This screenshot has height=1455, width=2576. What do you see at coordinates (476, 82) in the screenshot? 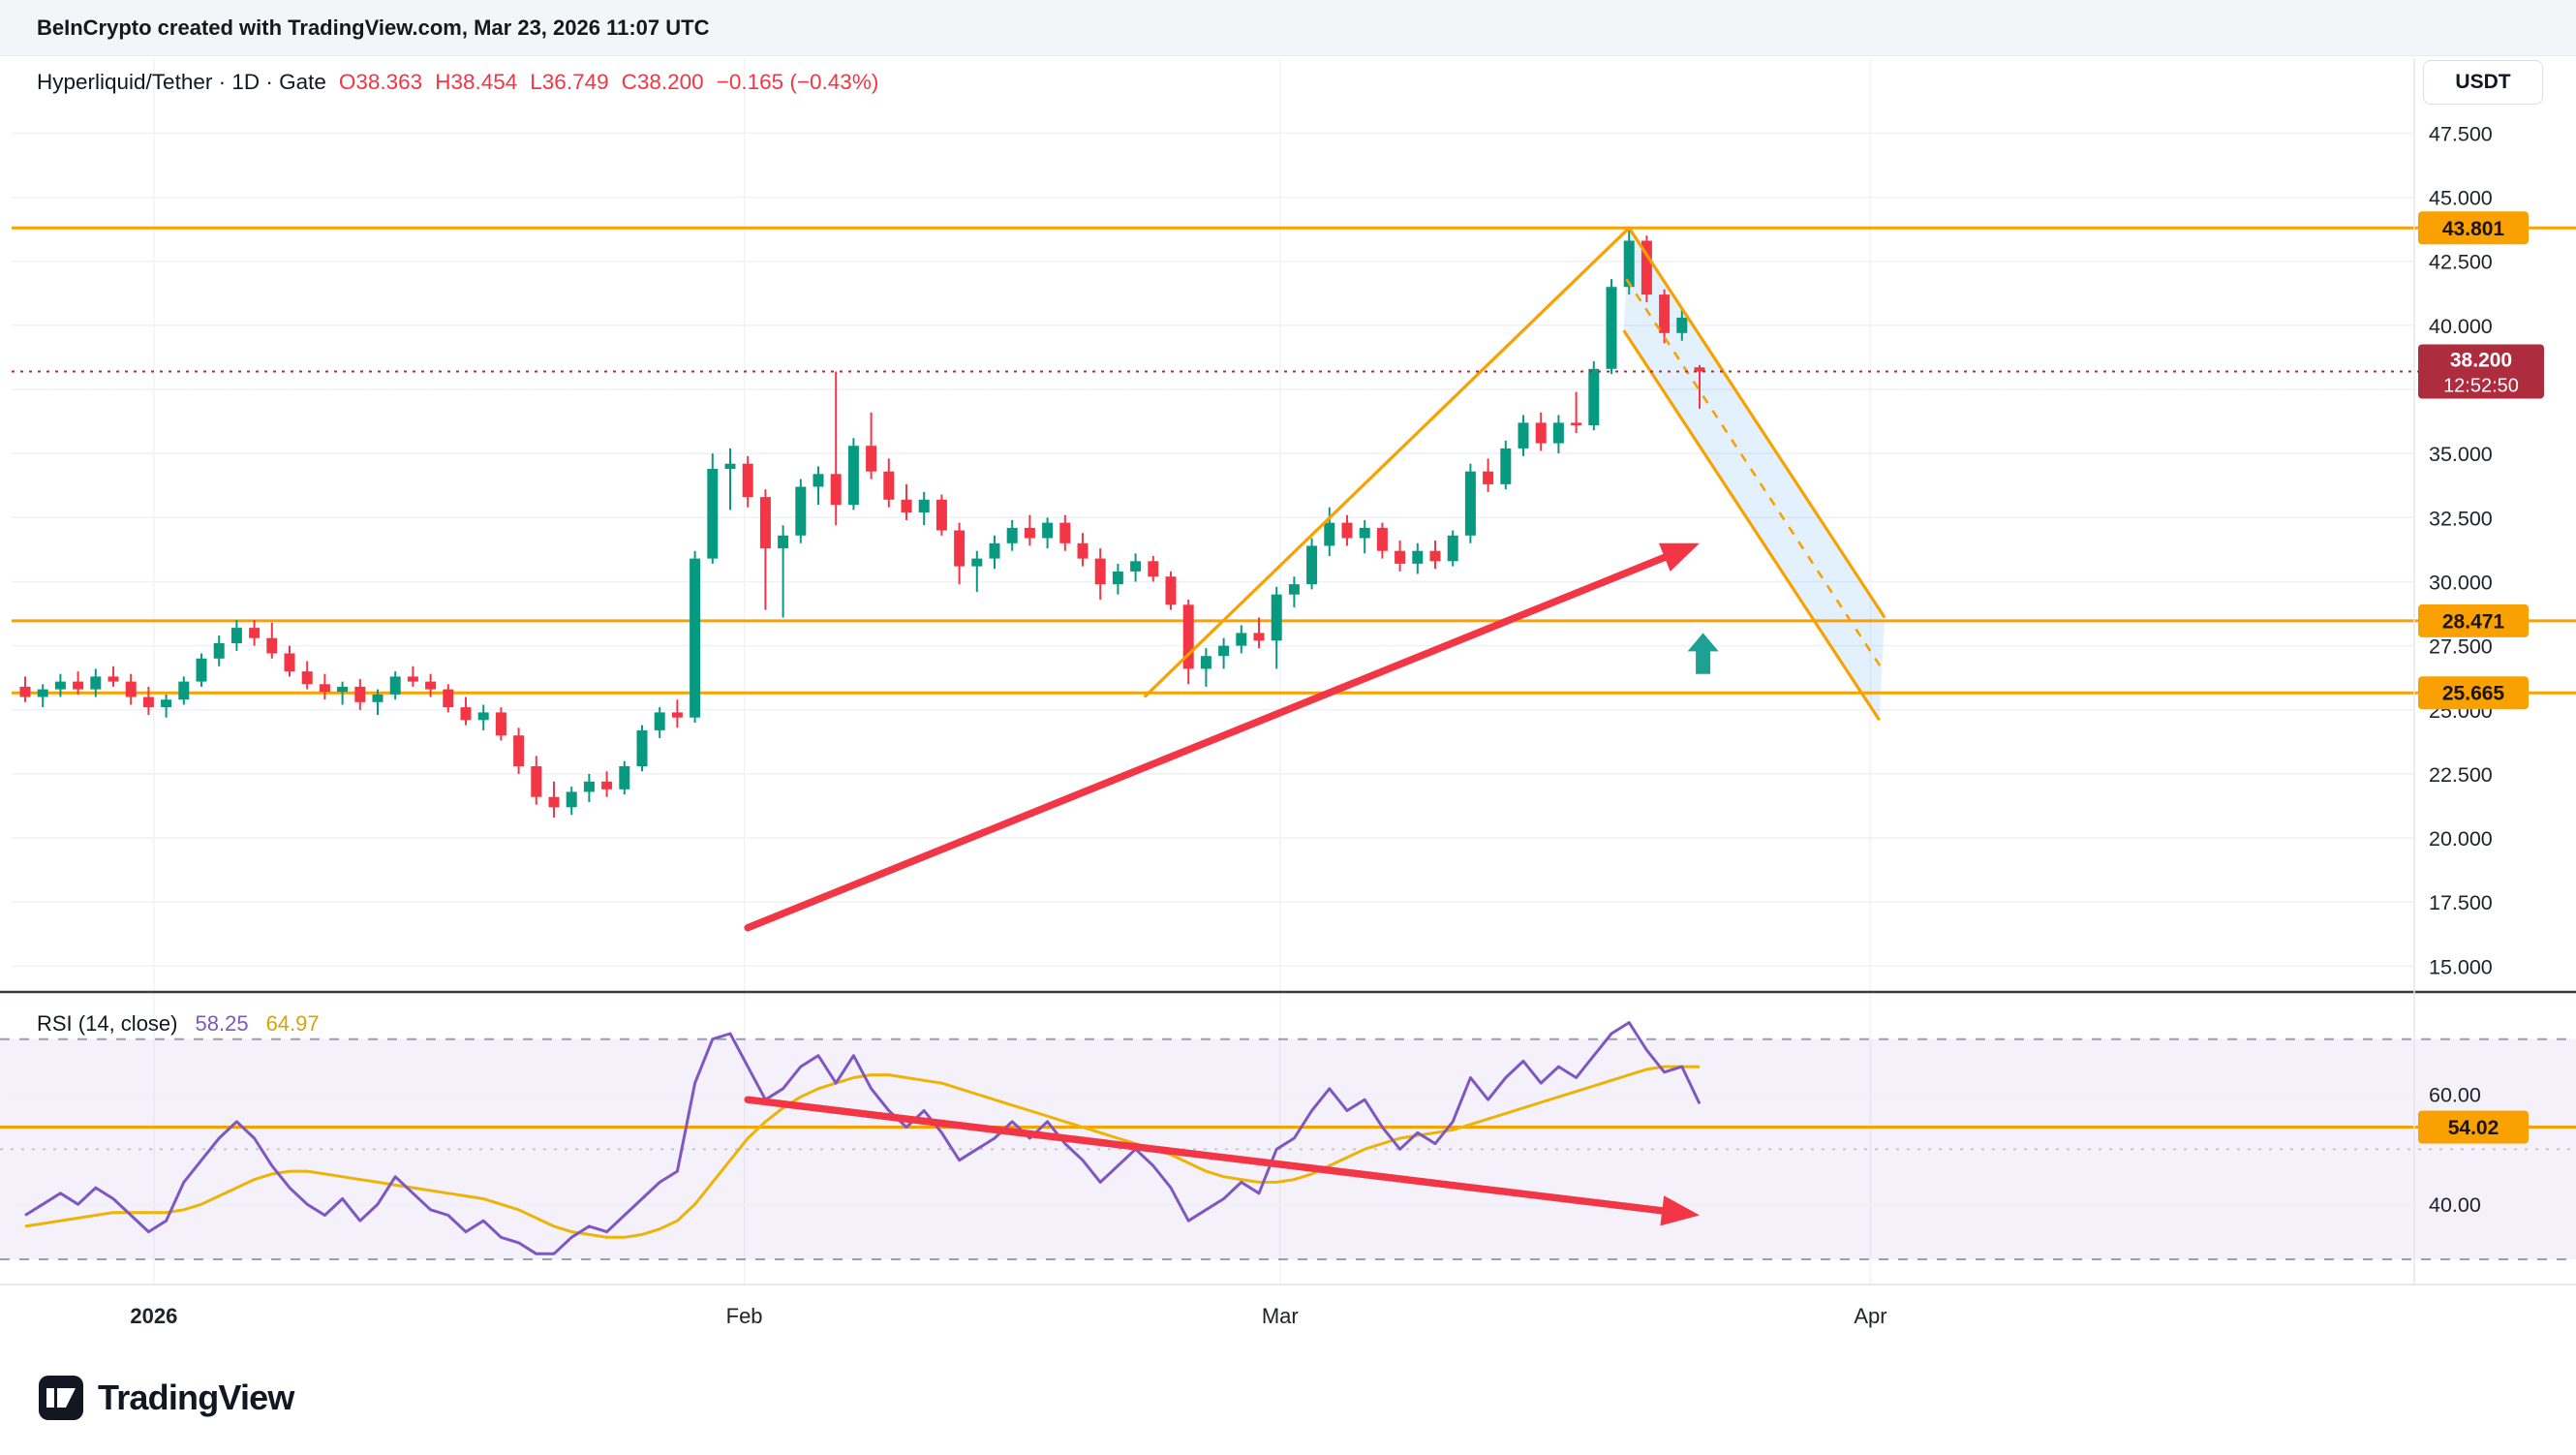
I see `ohlc-high: H38.454` at bounding box center [476, 82].